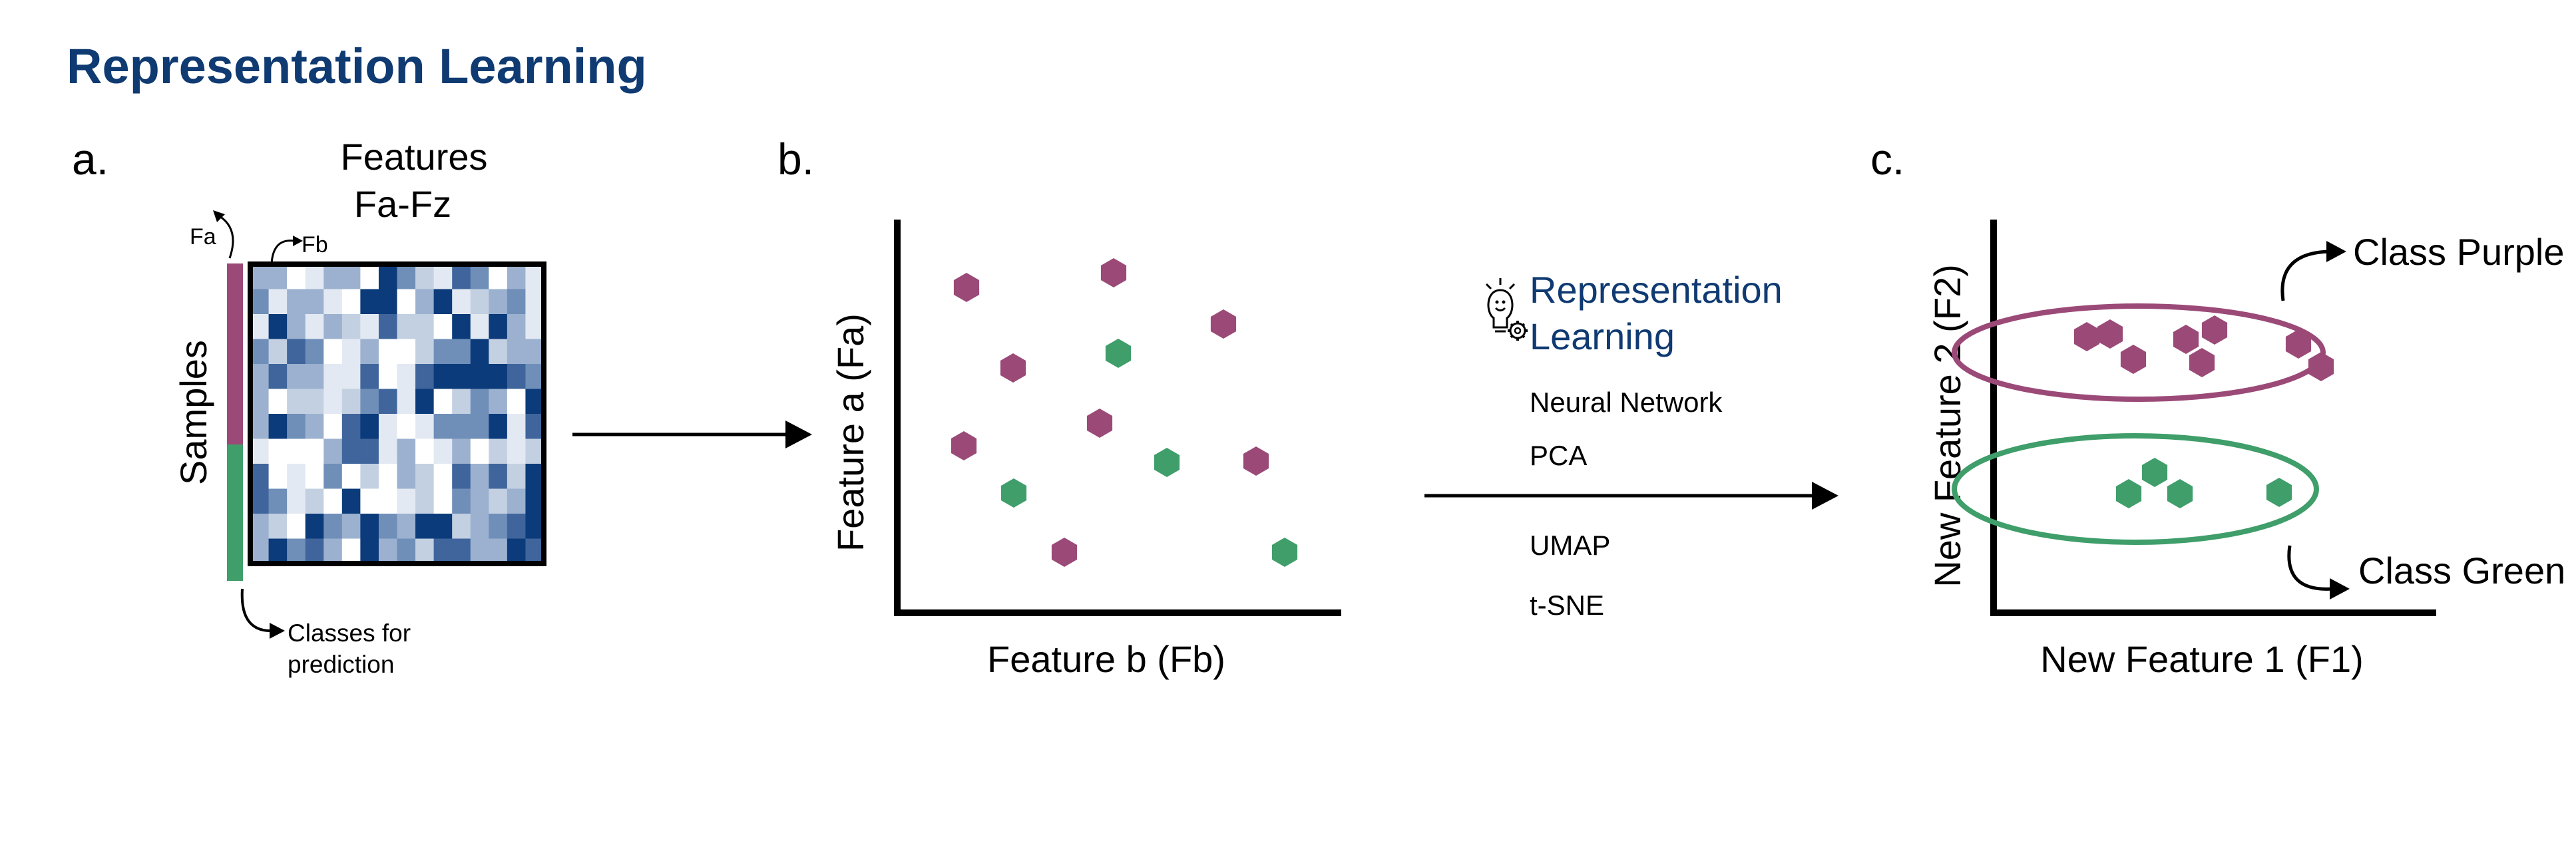  I want to click on fb-arrow, so click(282, 252).